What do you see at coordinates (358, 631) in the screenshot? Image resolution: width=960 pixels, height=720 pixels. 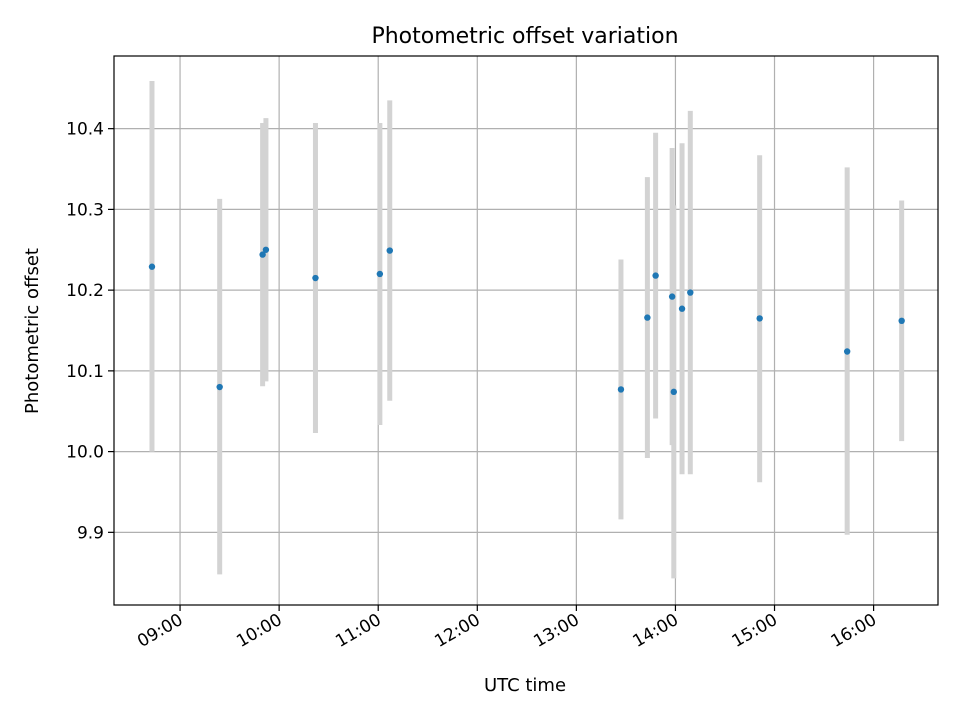 I see `x-tick-label: 11:00` at bounding box center [358, 631].